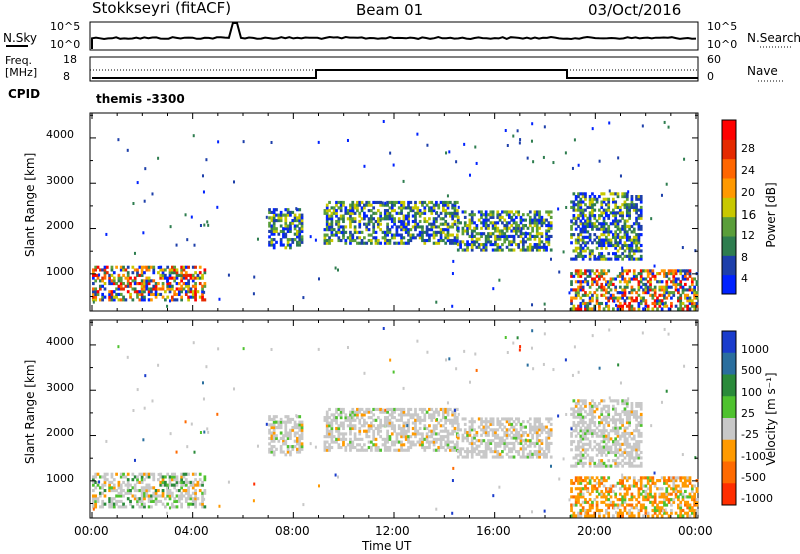  What do you see at coordinates (20, 38) in the screenshot?
I see `noise-sky-label: N.Sky` at bounding box center [20, 38].